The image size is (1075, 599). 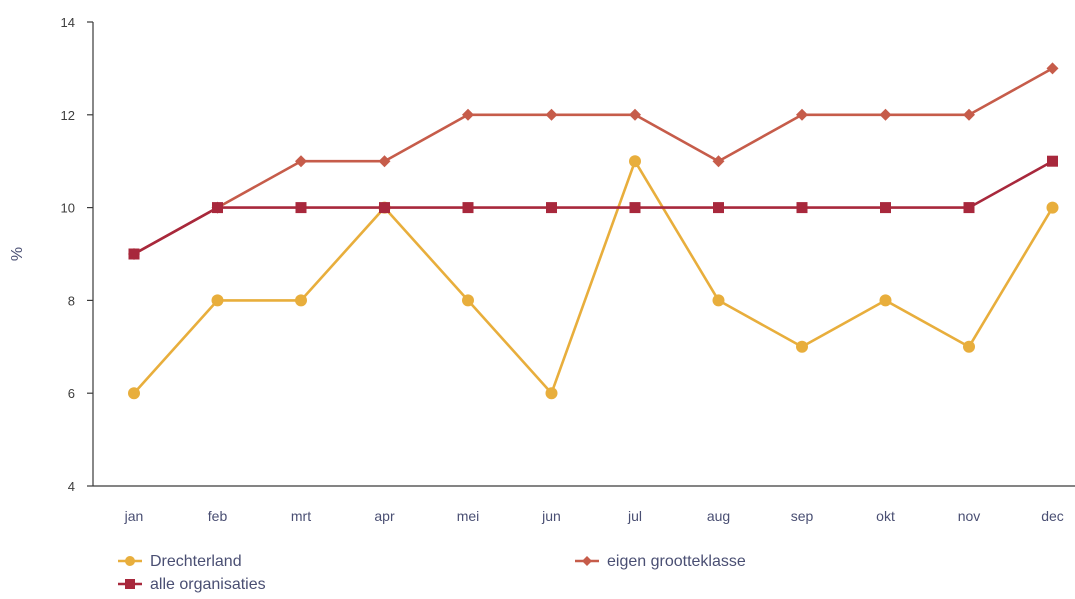 I want to click on y-tick-label: 10, so click(x=68, y=208).